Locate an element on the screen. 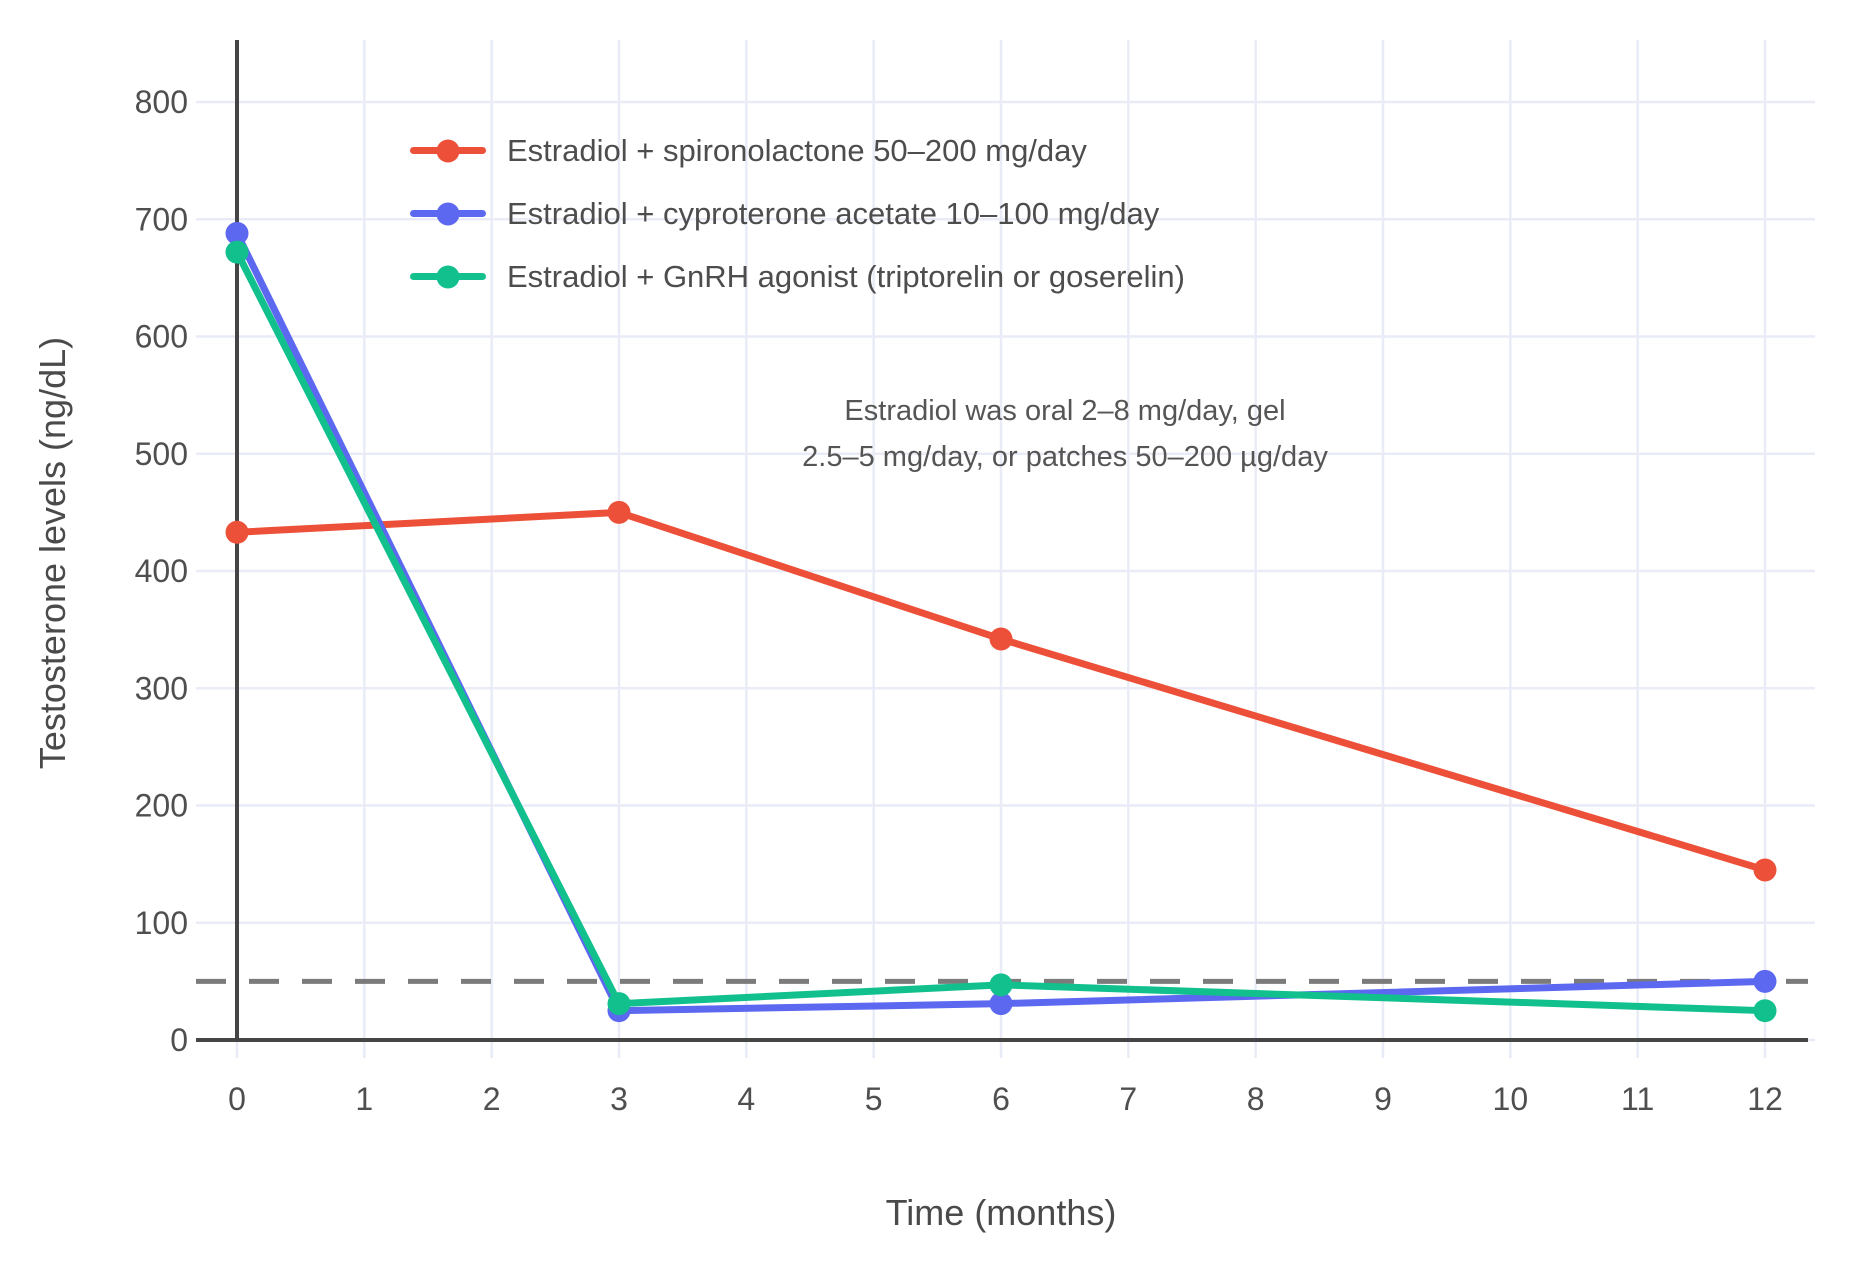 This screenshot has width=1856, height=1284. legend-label: Estradiol + spironolactone 50–200 mg/day is located at coordinates (797, 150).